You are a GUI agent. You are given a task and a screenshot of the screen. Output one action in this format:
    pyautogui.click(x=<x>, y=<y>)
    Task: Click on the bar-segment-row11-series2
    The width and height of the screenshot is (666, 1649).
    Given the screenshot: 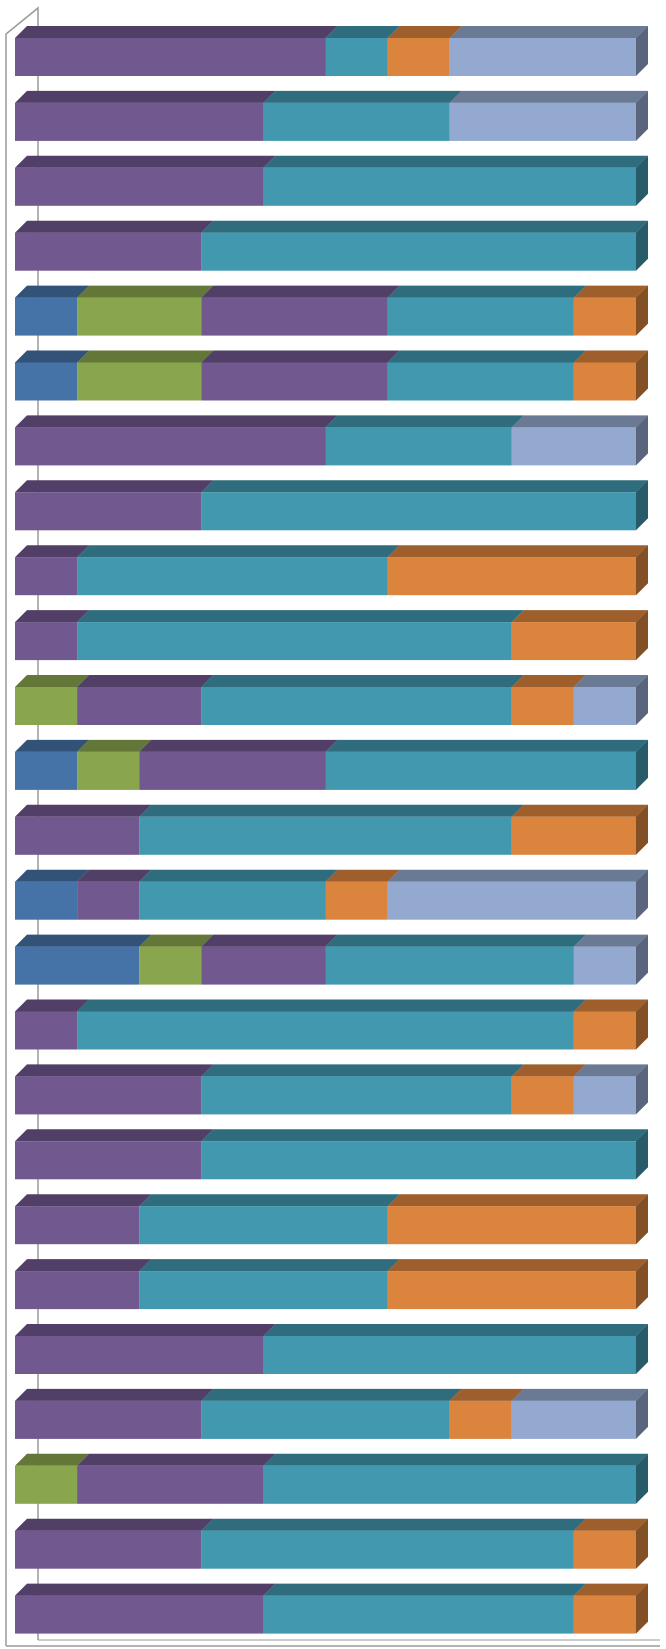 What is the action you would take?
    pyautogui.click(x=52, y=700)
    